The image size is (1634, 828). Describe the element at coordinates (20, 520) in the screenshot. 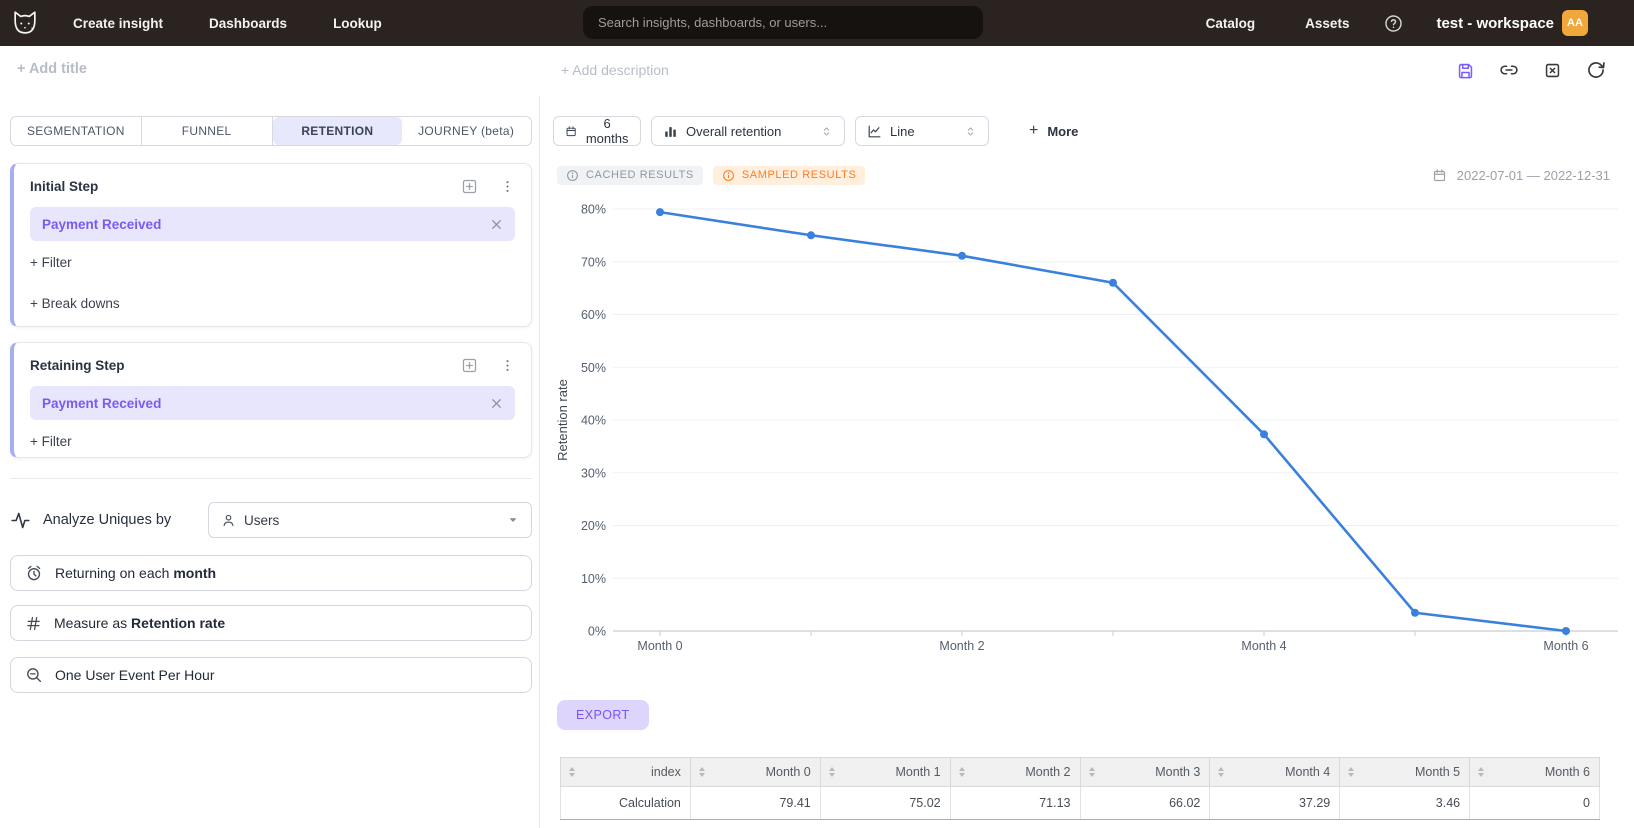

I see `activity-icon` at that location.